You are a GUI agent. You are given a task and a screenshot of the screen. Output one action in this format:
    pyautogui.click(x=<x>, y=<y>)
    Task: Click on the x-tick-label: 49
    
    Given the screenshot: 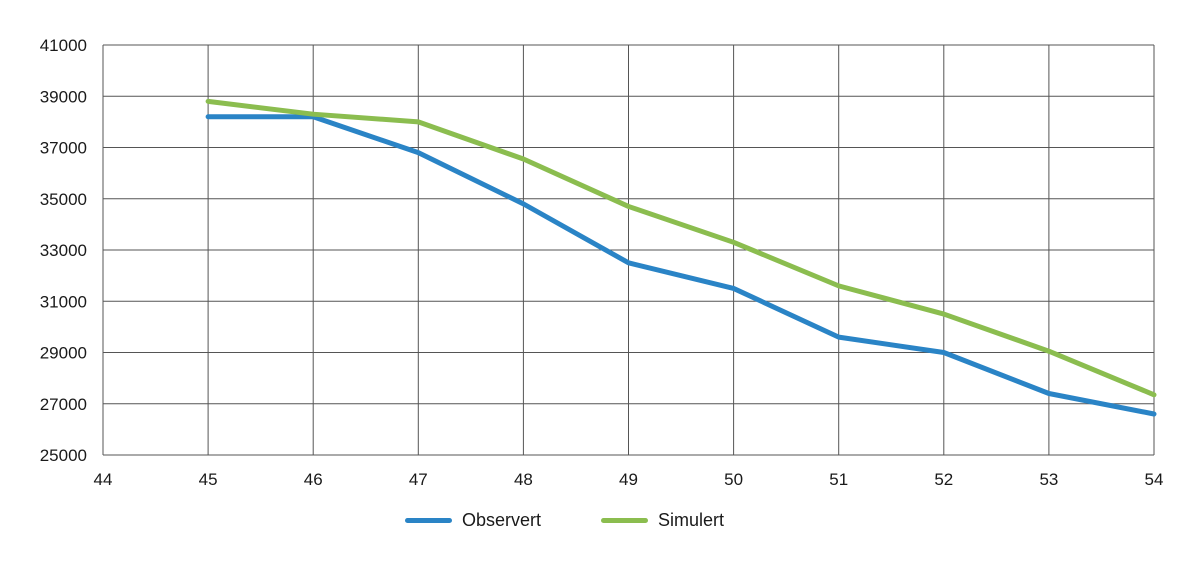 What is the action you would take?
    pyautogui.click(x=628, y=479)
    